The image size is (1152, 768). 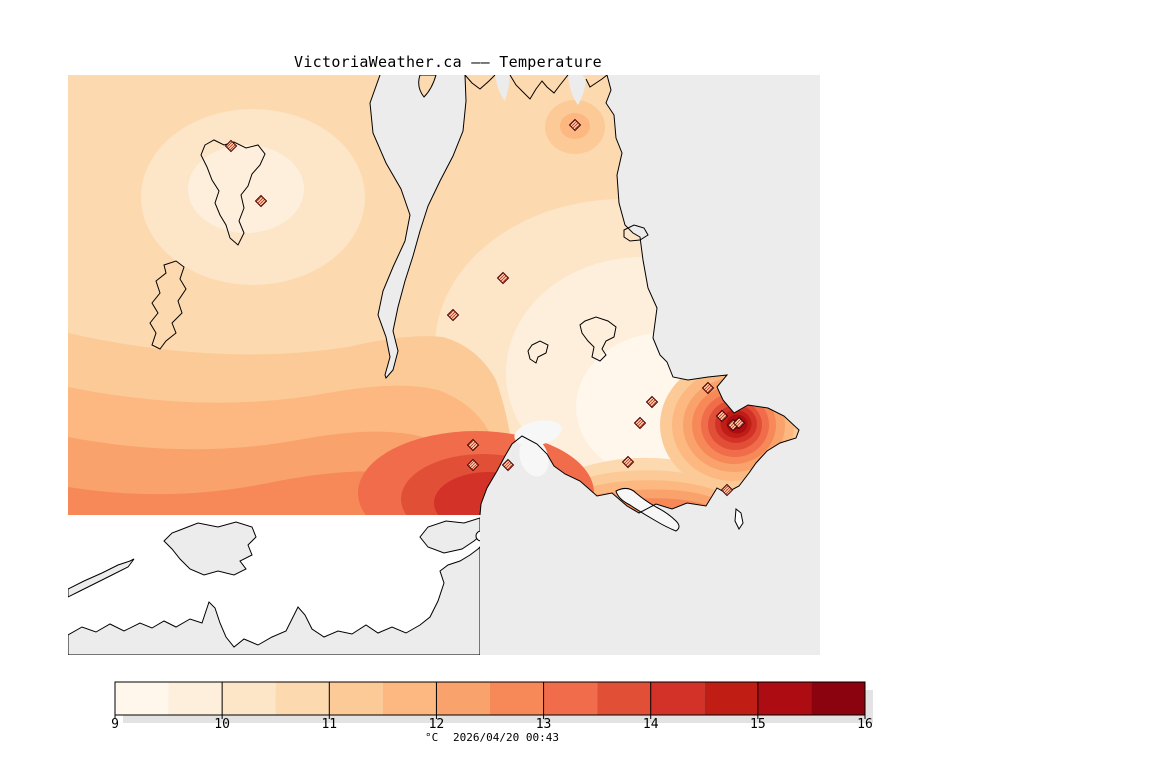 What do you see at coordinates (431, 737) in the screenshot?
I see `colorbar-unit: °C` at bounding box center [431, 737].